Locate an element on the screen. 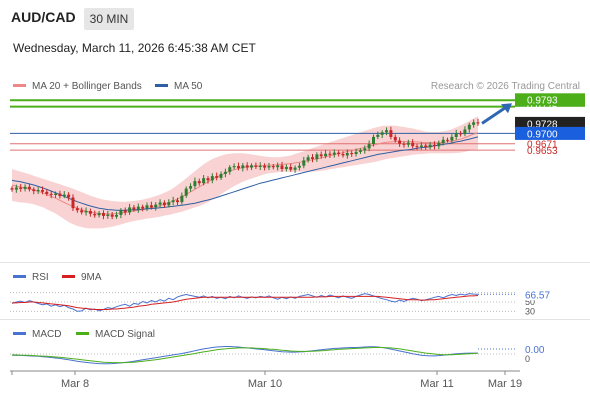  ma50-line is located at coordinates (245, 173).